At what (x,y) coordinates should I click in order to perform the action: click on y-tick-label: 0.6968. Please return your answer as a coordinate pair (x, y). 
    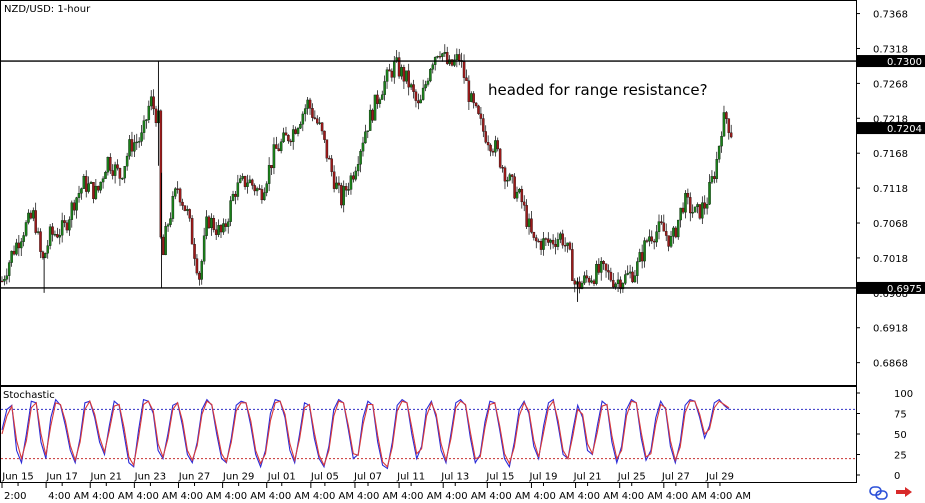
    Looking at the image, I should click on (890, 294).